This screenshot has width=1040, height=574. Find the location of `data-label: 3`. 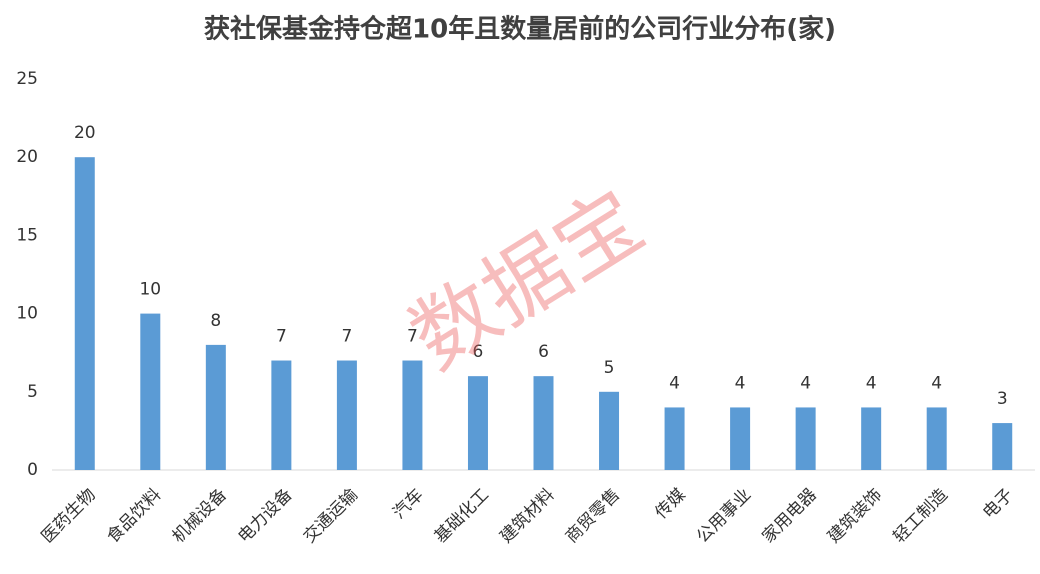

data-label: 3 is located at coordinates (1002, 399).